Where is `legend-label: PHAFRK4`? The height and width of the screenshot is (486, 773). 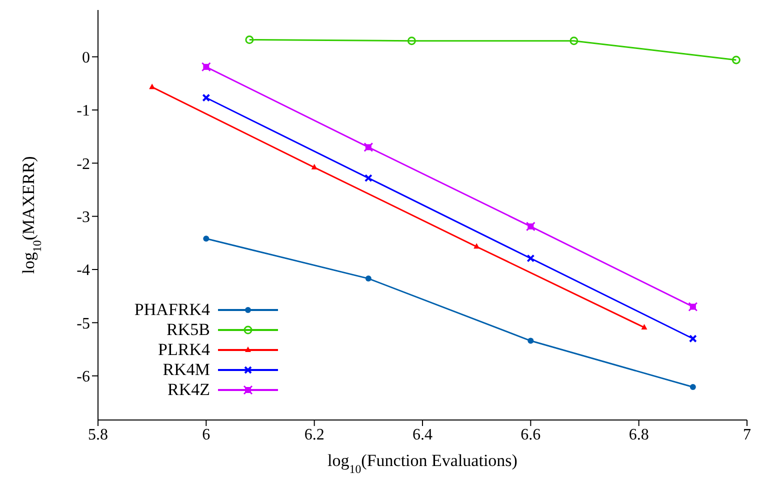 legend-label: PHAFRK4 is located at coordinates (172, 310).